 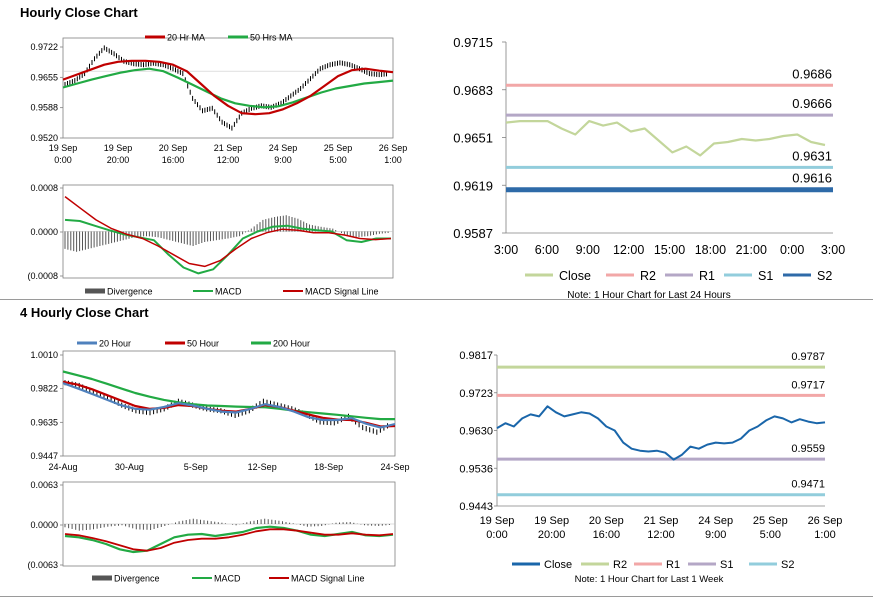 I want to click on four-hourly-legend-divergence-label: Divergence, so click(x=137, y=579).